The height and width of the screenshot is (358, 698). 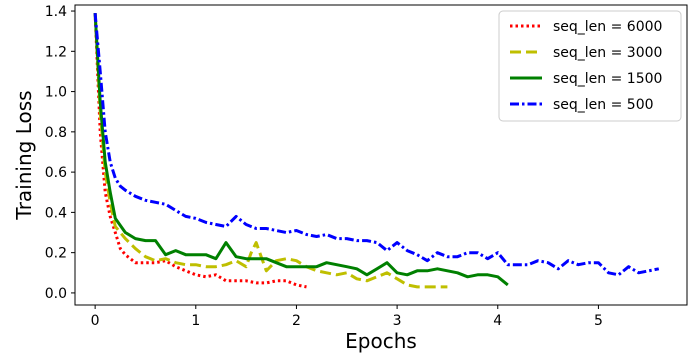 I want to click on x-axis-ticks: 0 1 2 3 4 5, so click(x=347, y=317).